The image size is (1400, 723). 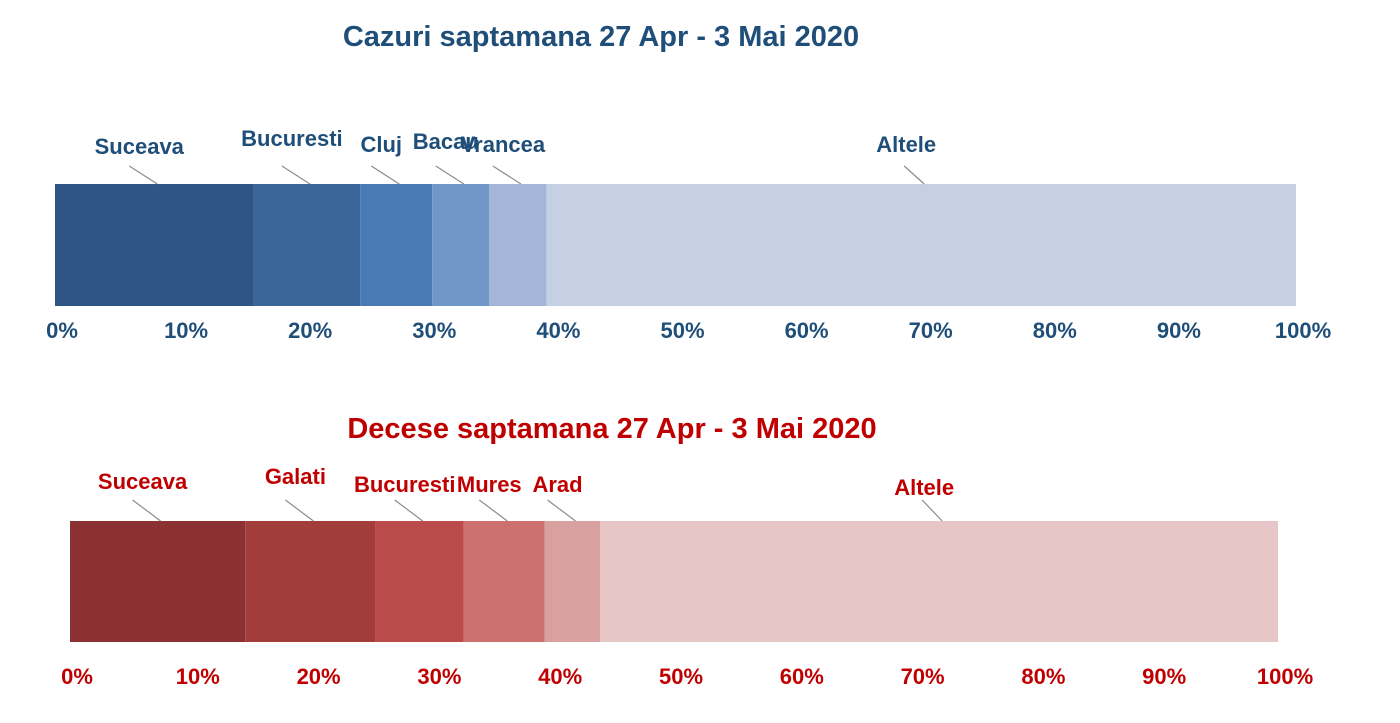 I want to click on deaths-segment-arad, so click(x=572, y=581).